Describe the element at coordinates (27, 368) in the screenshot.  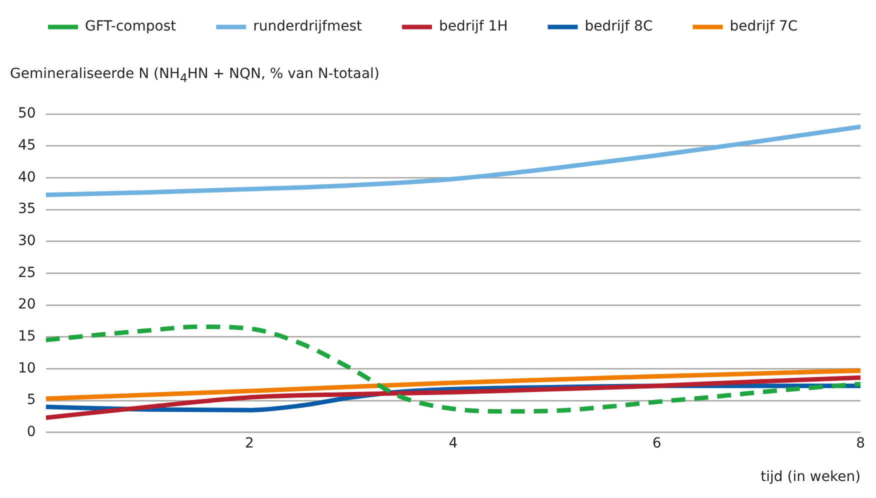
I see `y-tick-label: 10` at that location.